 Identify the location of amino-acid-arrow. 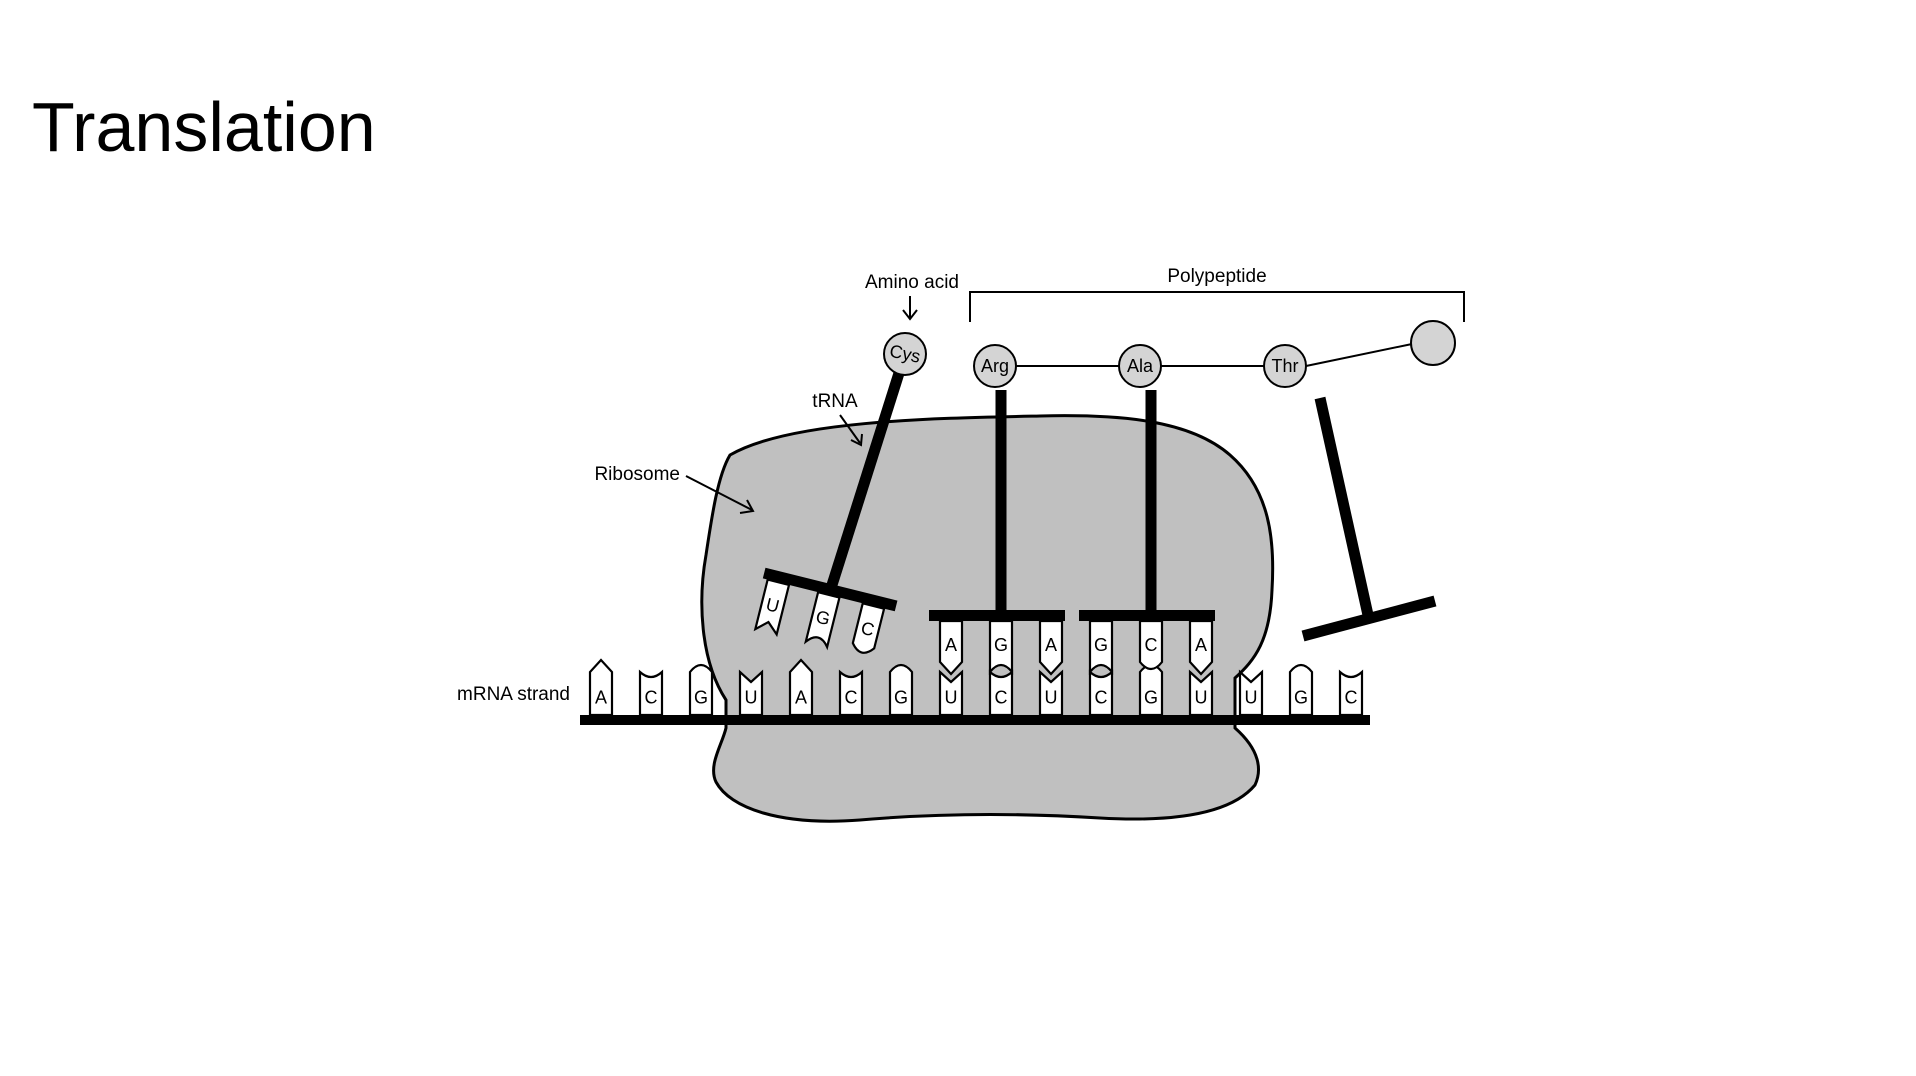
(910, 308).